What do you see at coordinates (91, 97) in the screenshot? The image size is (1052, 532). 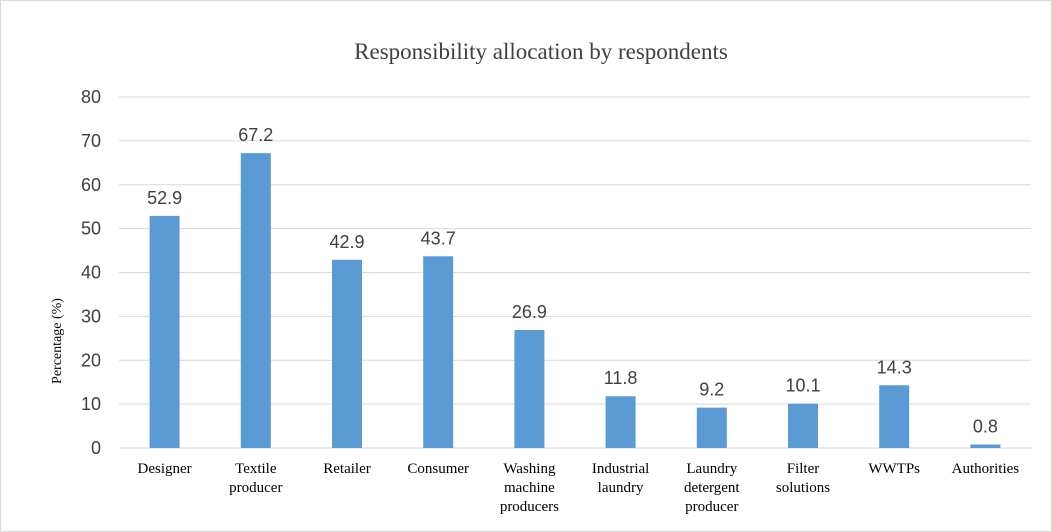 I see `y-tick-label: 80` at bounding box center [91, 97].